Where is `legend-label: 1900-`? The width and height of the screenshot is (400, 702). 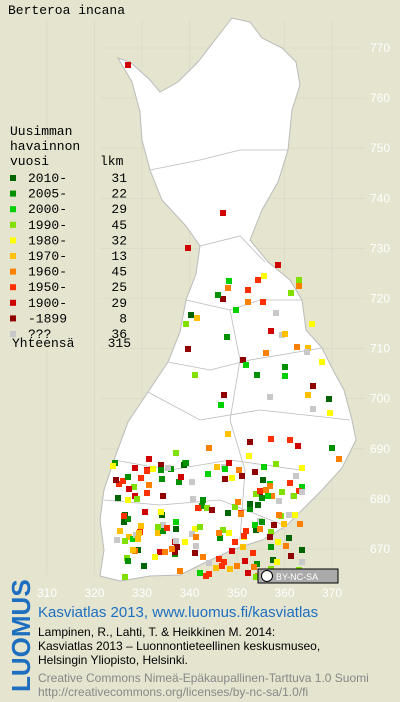
legend-label: 1900- is located at coordinates (47, 303).